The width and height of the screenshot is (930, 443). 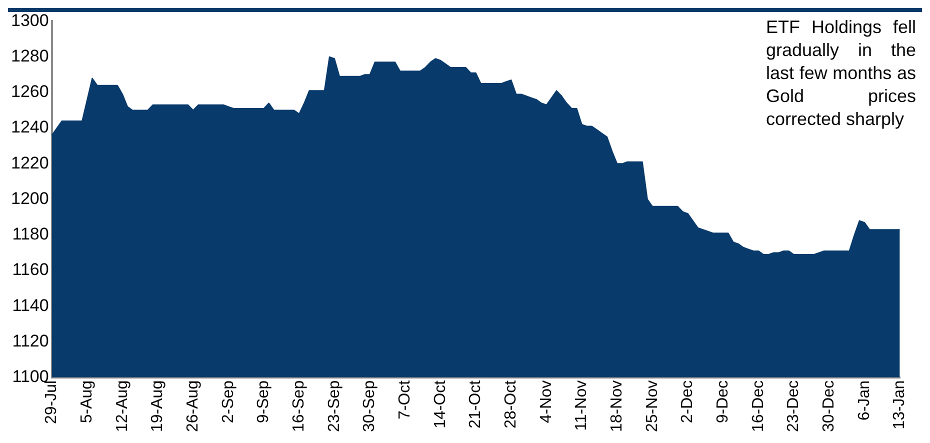 I want to click on x-tick-label: 2-Dec, so click(x=687, y=402).